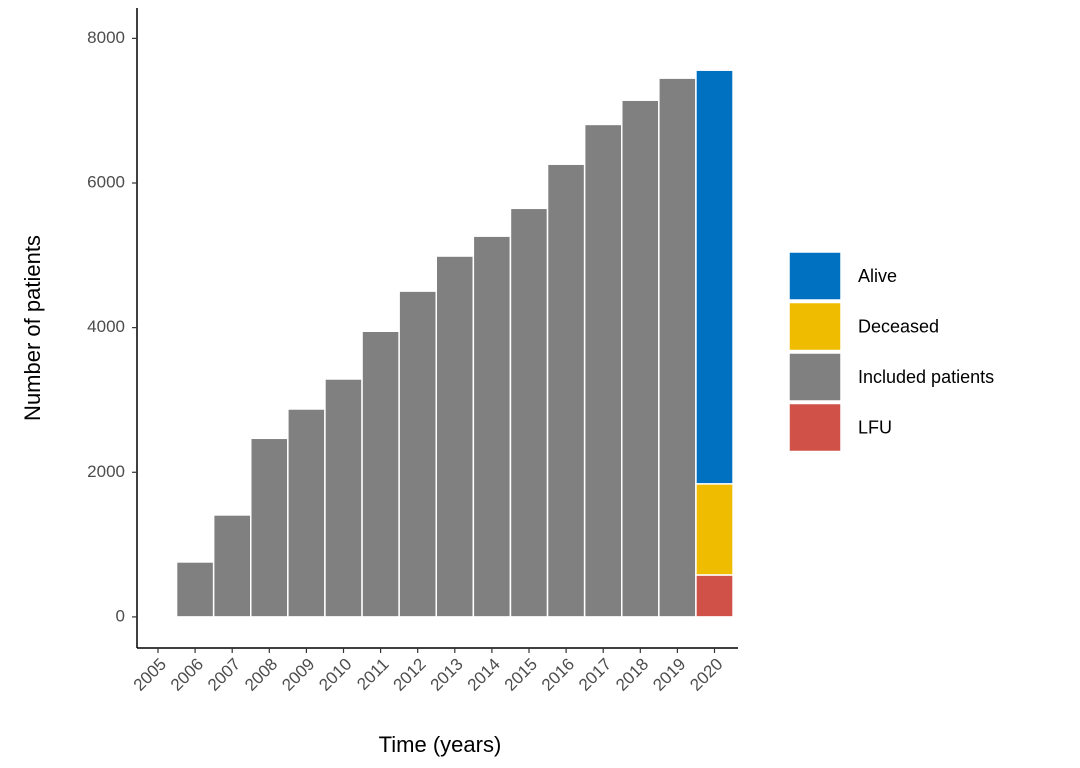 This screenshot has height=768, width=1080. Describe the element at coordinates (926, 377) in the screenshot. I see `legend-label: Included patients` at that location.